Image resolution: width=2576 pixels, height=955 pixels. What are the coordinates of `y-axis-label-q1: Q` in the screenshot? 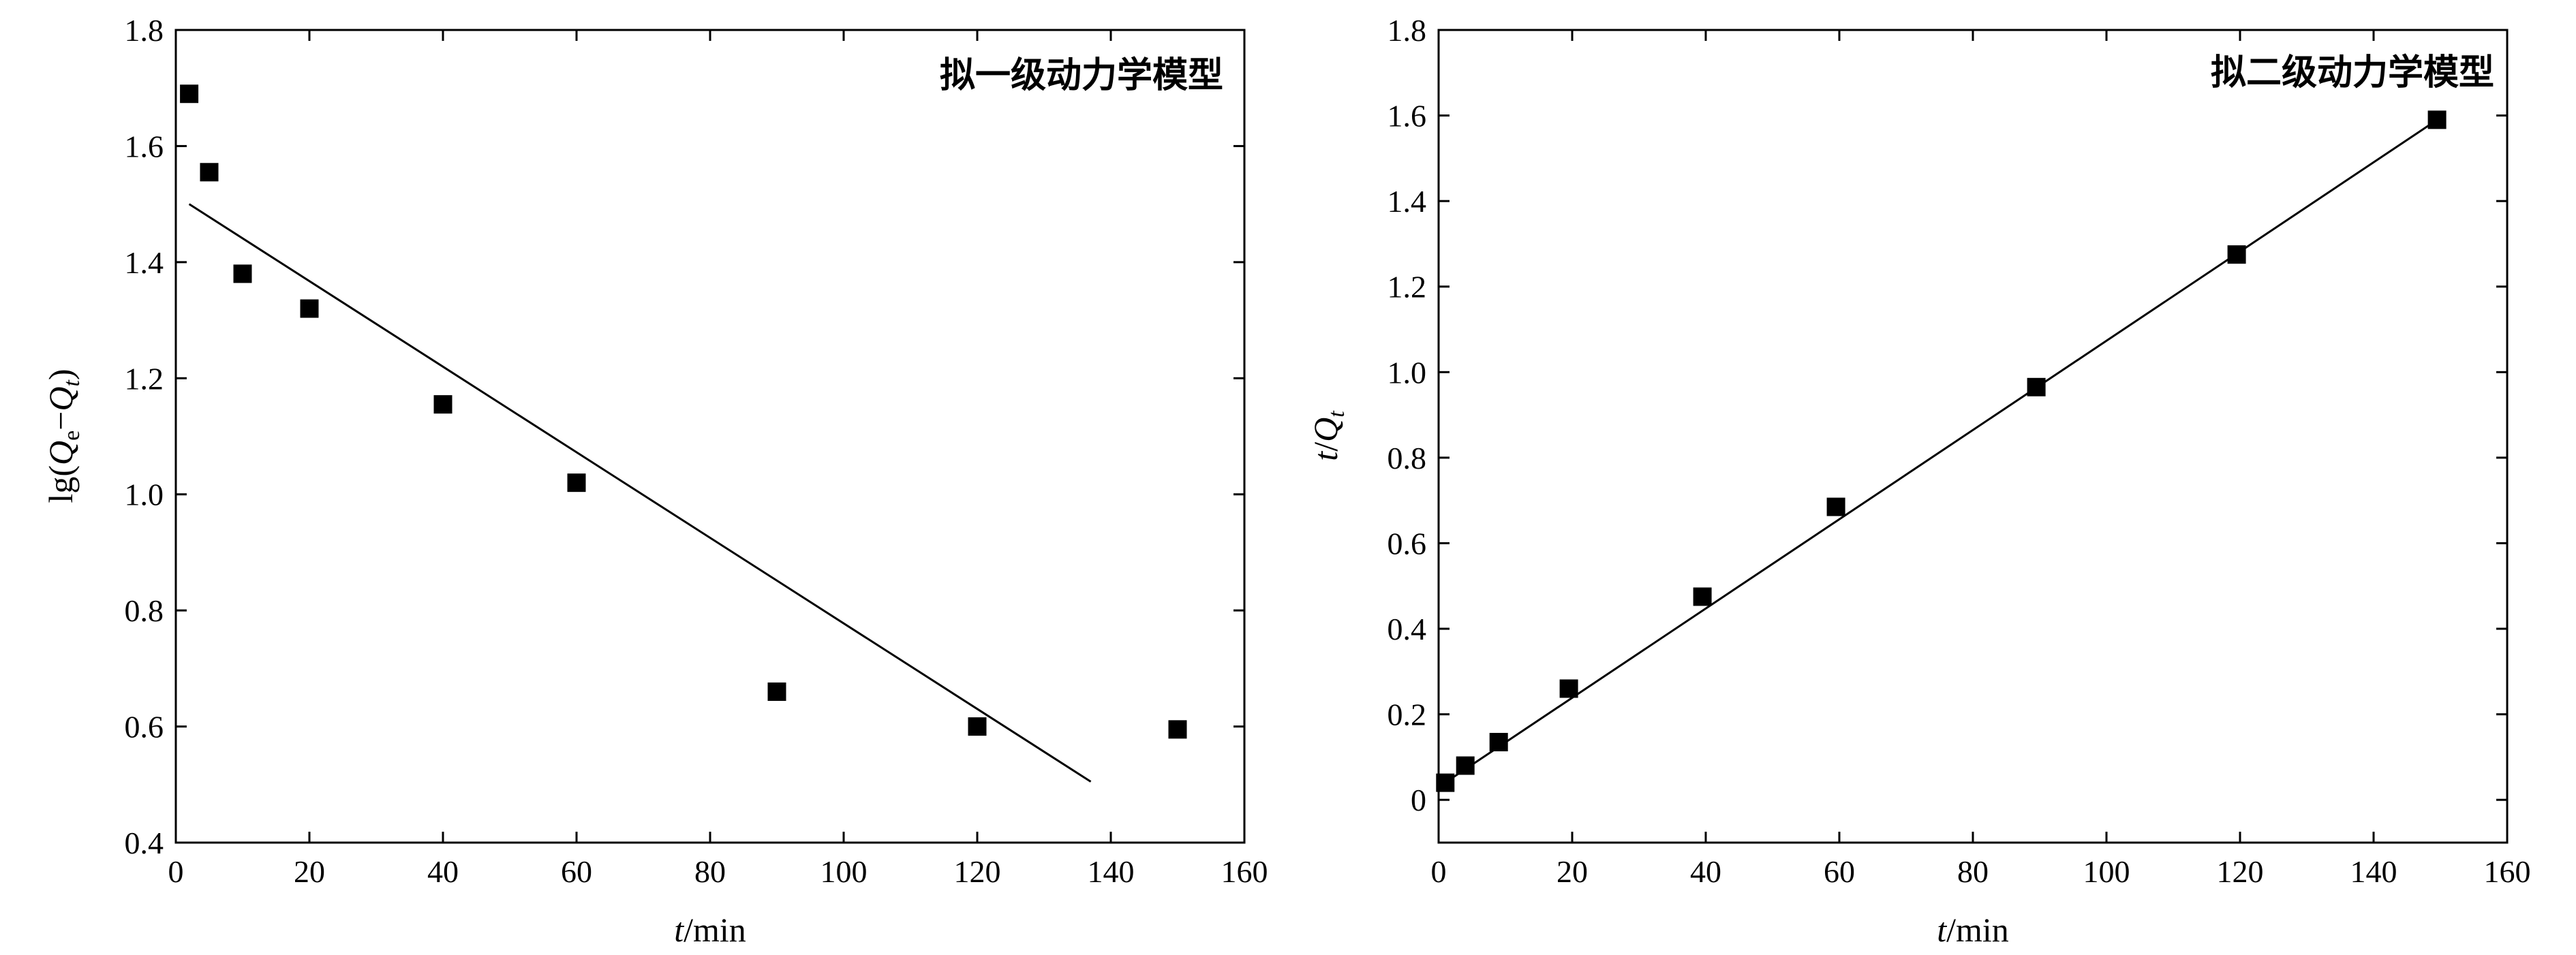 It's located at (61, 453).